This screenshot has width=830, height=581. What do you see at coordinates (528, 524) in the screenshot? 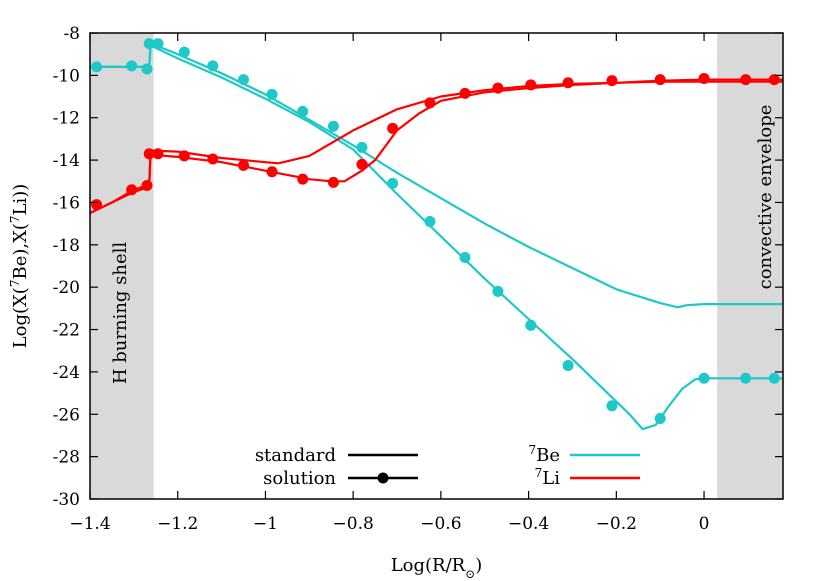
I see `x-tick-label: −0.4` at bounding box center [528, 524].